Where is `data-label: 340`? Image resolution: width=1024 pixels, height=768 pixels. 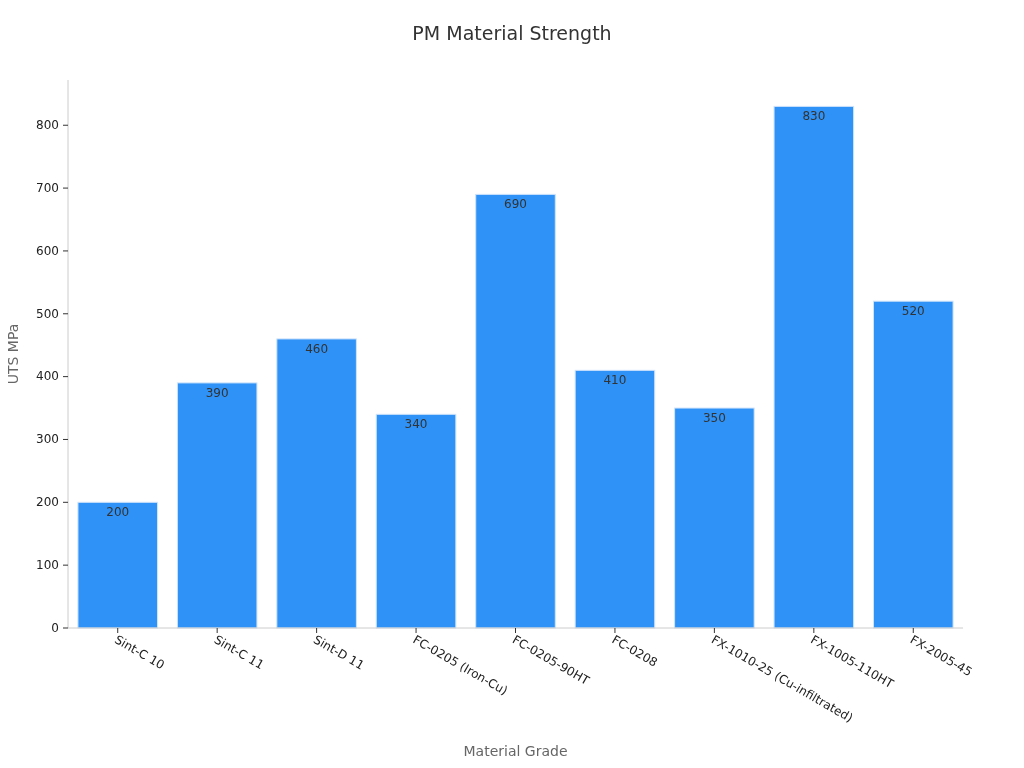 data-label: 340 is located at coordinates (416, 424).